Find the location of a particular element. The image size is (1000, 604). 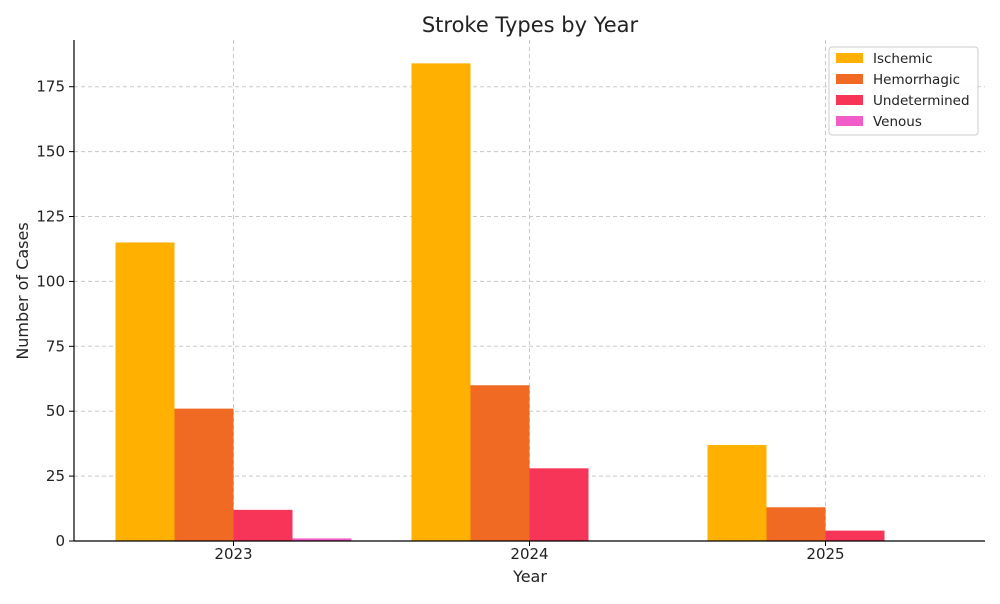

bar-undetermined-2023 is located at coordinates (263, 525).